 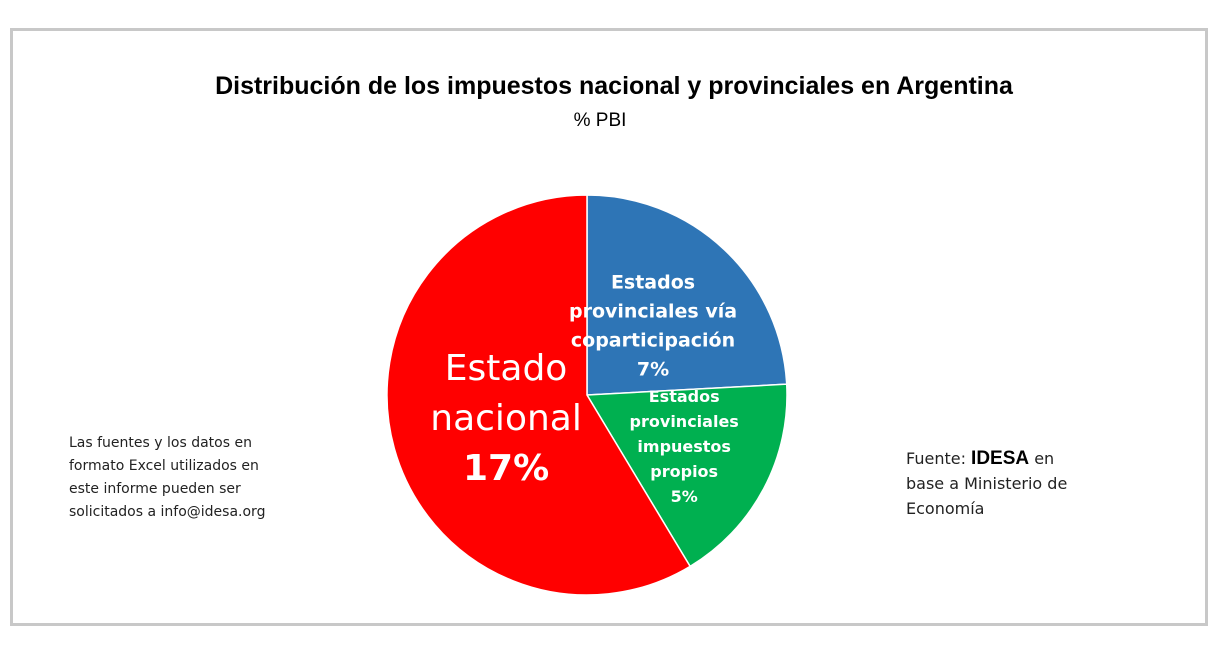 I want to click on slice-label-line: propios, so click(x=684, y=471).